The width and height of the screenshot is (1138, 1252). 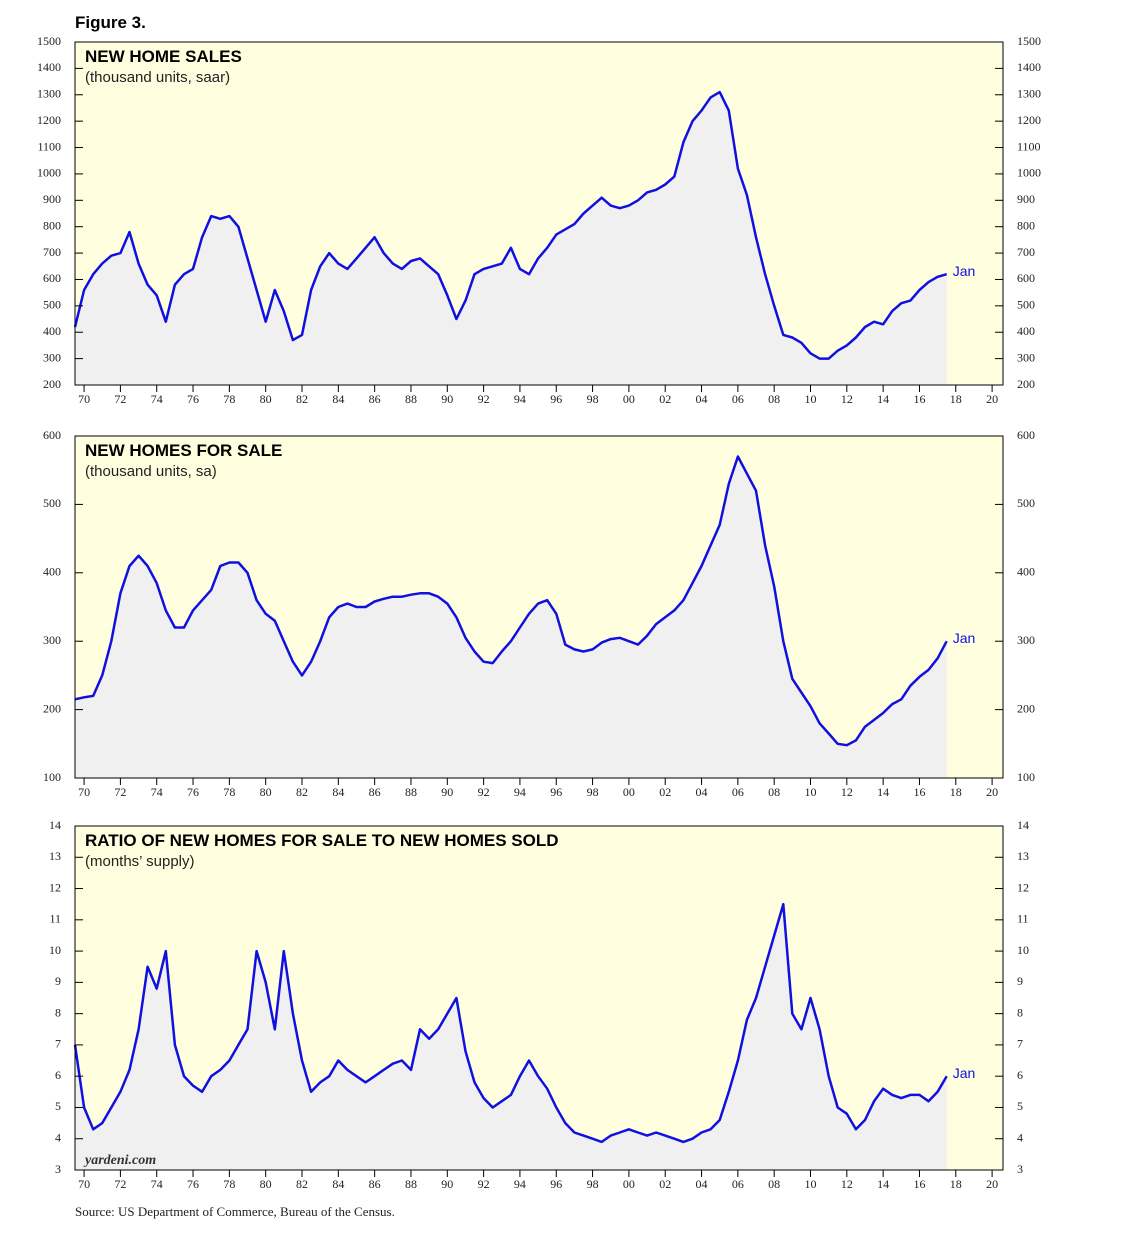 I want to click on series-line, so click(x=510, y=1023).